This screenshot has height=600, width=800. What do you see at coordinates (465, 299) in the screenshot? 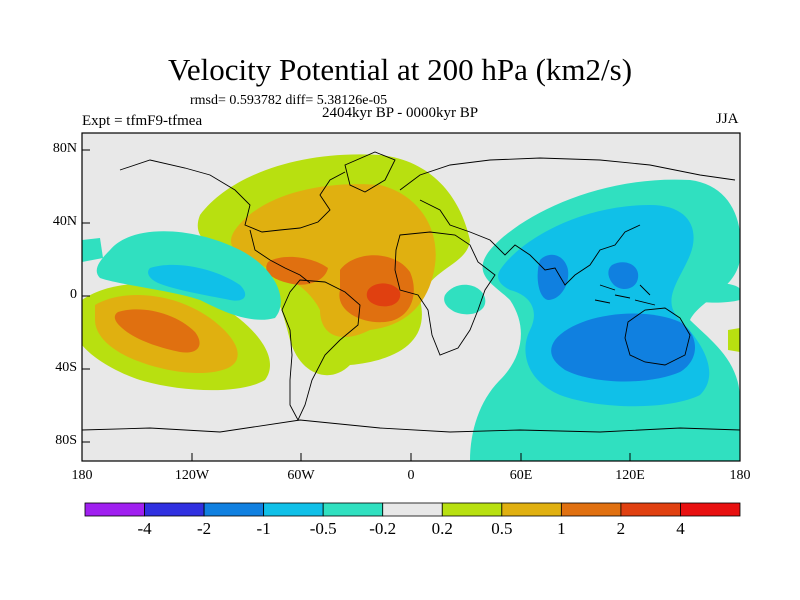
I see `negative-region-indian-edge` at bounding box center [465, 299].